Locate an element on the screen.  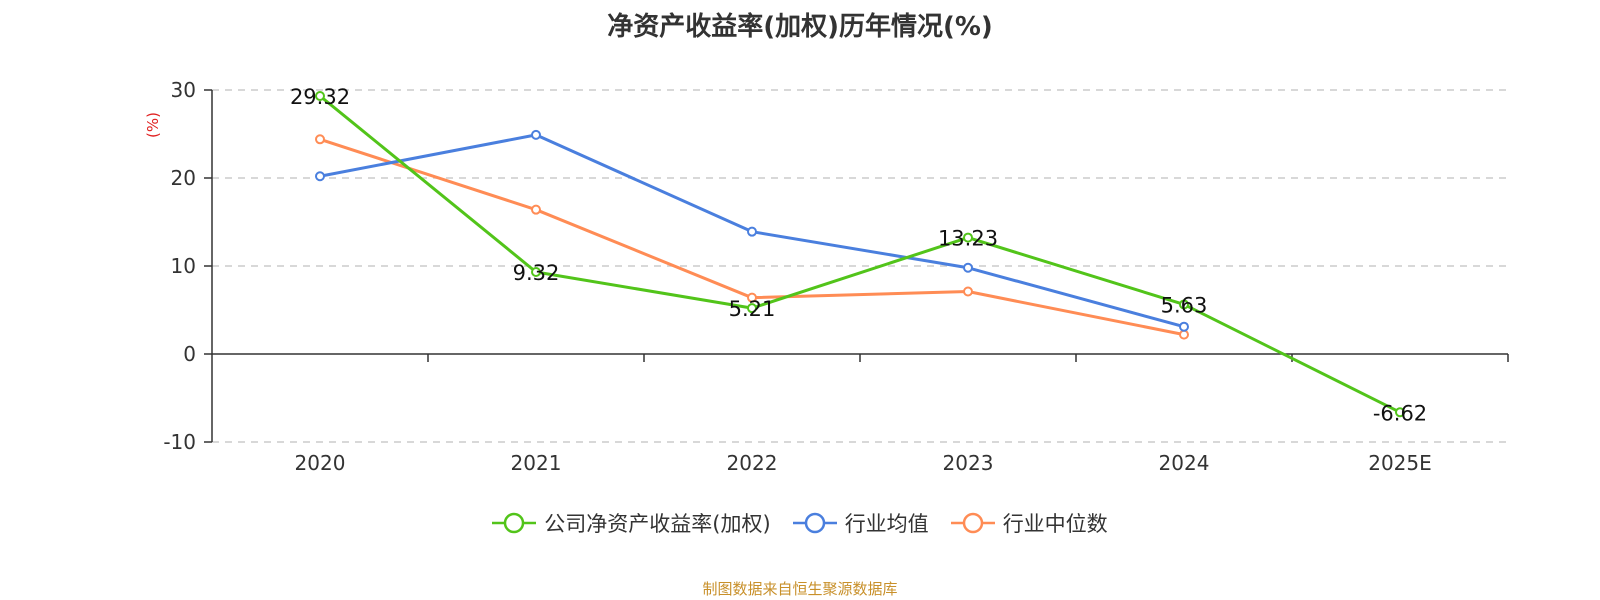
x-tick-label: 2024 is located at coordinates (1184, 463).